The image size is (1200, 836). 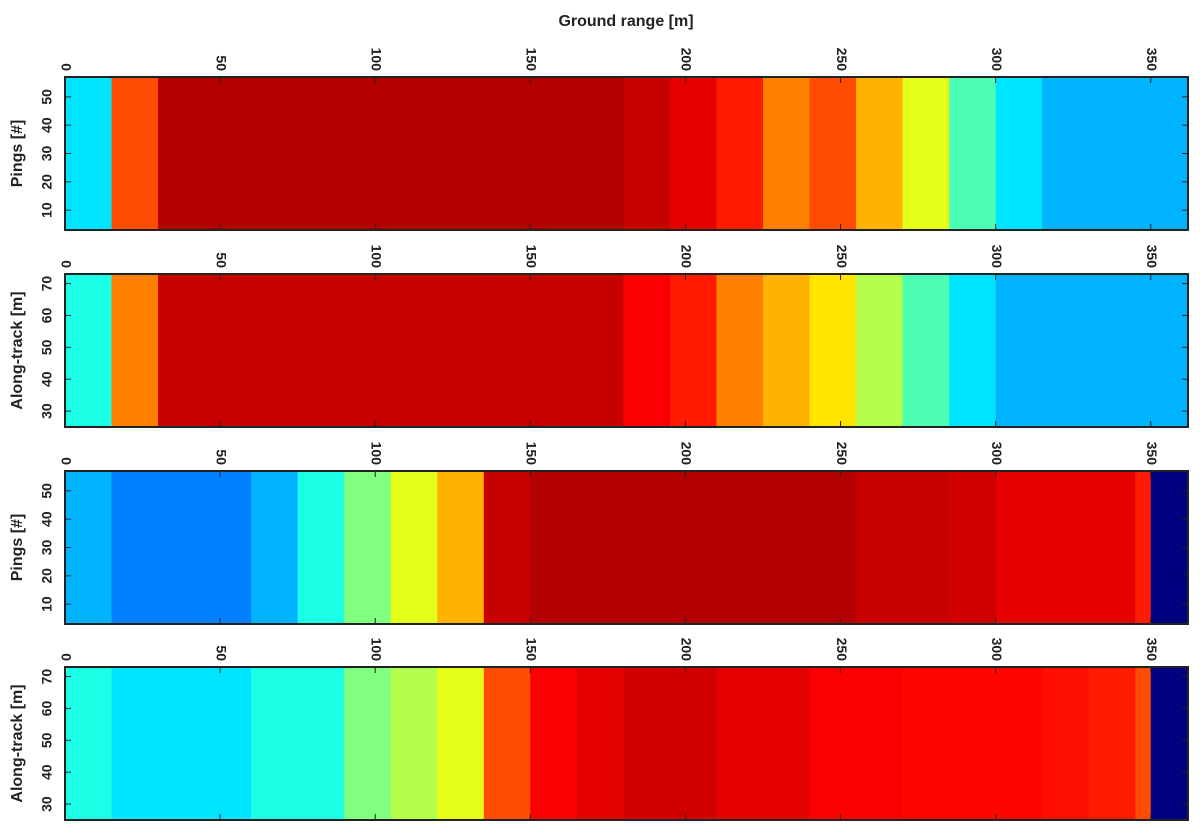 I want to click on x-tick-label: 150, so click(x=532, y=60).